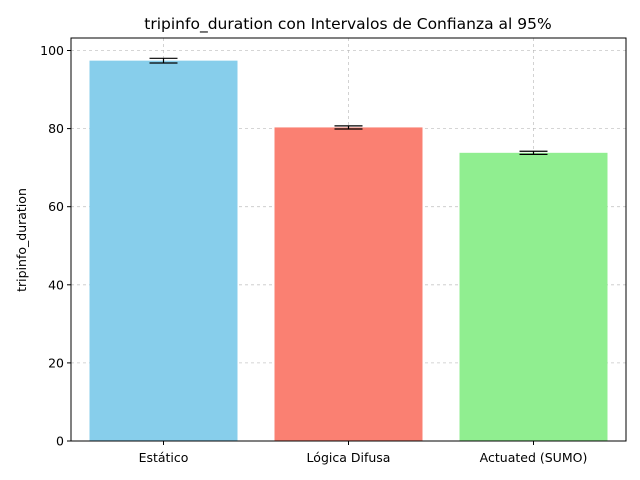 The height and width of the screenshot is (480, 640). Describe the element at coordinates (534, 457) in the screenshot. I see `x-tick-label: Actuated (SUMO)` at that location.